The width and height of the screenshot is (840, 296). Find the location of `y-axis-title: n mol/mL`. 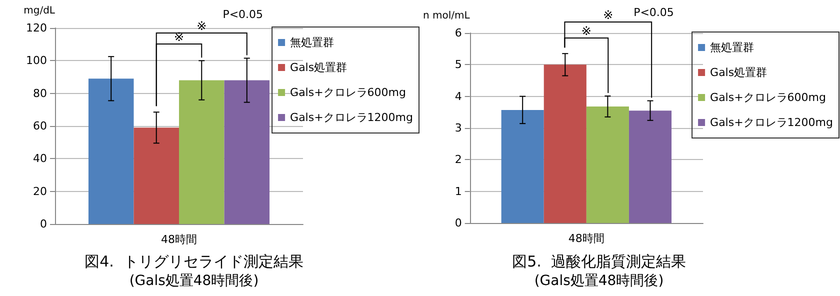

y-axis-title: n mol/mL is located at coordinates (446, 16).